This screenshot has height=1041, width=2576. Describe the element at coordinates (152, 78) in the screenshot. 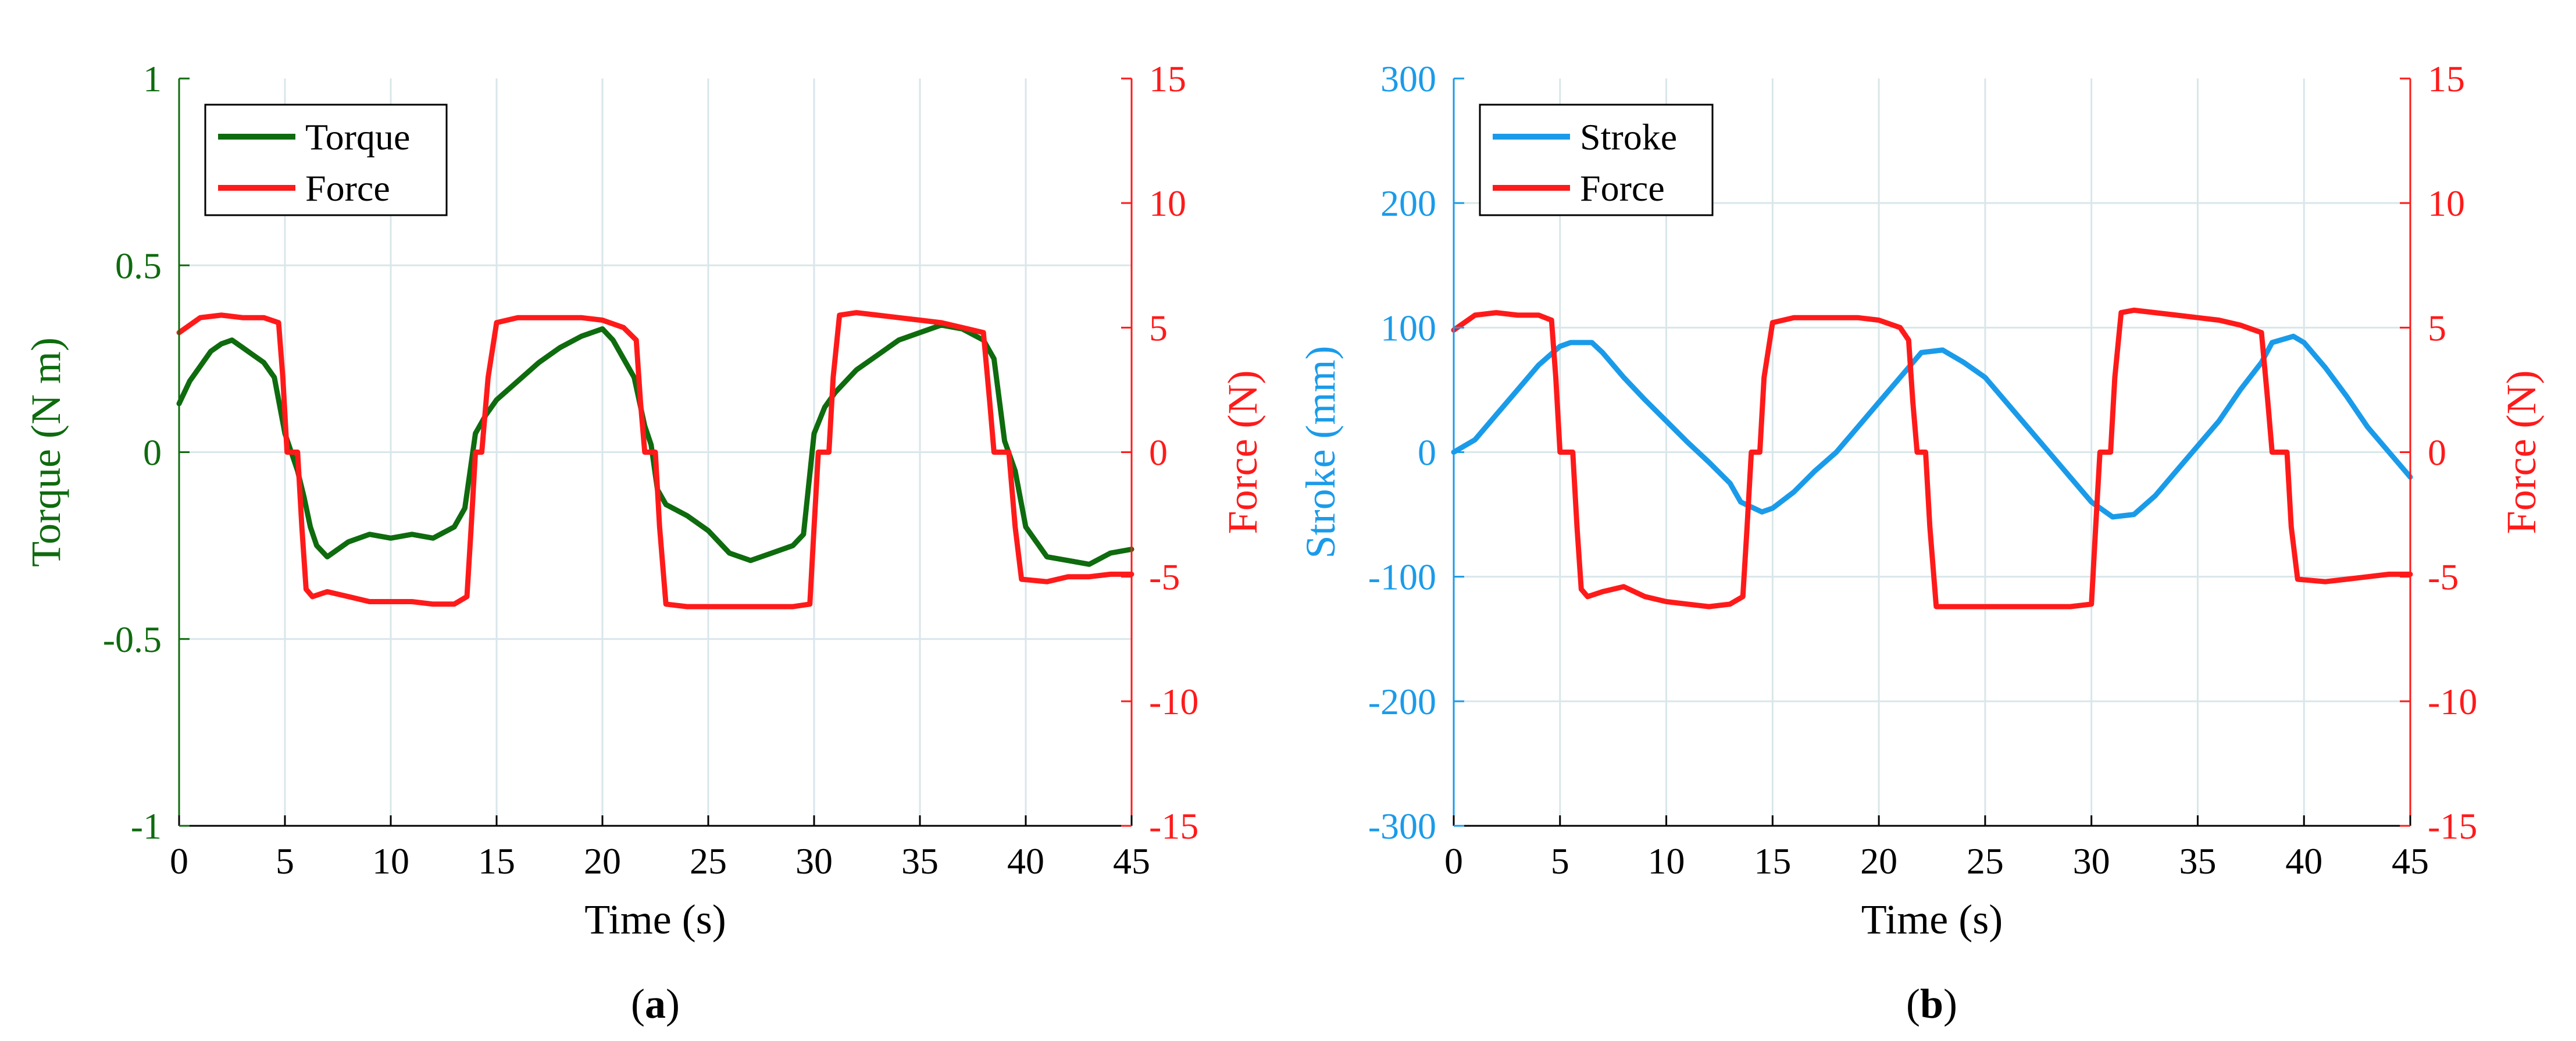

I see `y-left-tick-label: 1` at that location.